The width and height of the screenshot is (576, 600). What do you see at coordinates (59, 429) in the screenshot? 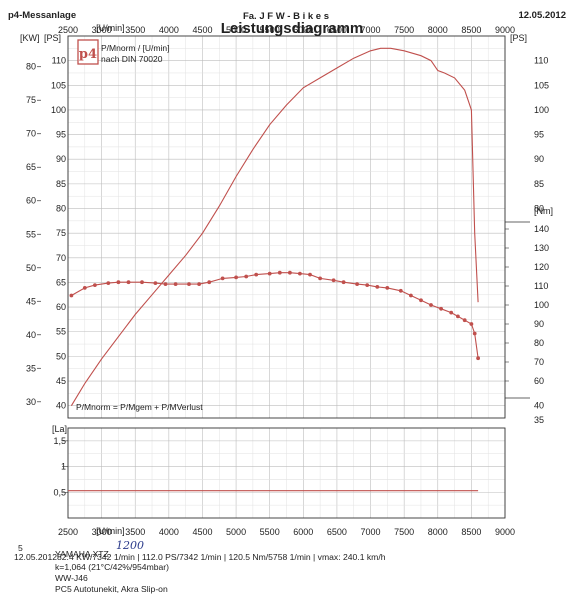
I see `la-axis-unit: [La]` at bounding box center [59, 429].